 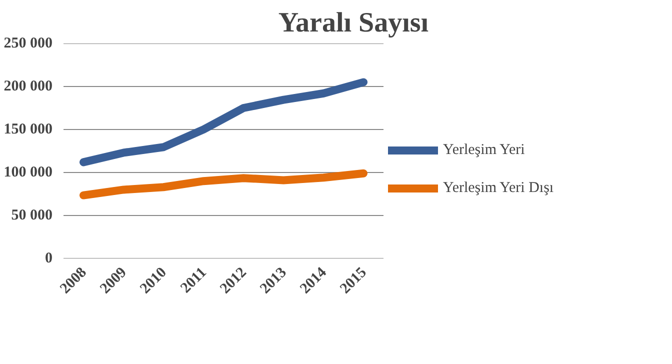 I want to click on y-tick-label: 100 000, so click(x=28, y=172).